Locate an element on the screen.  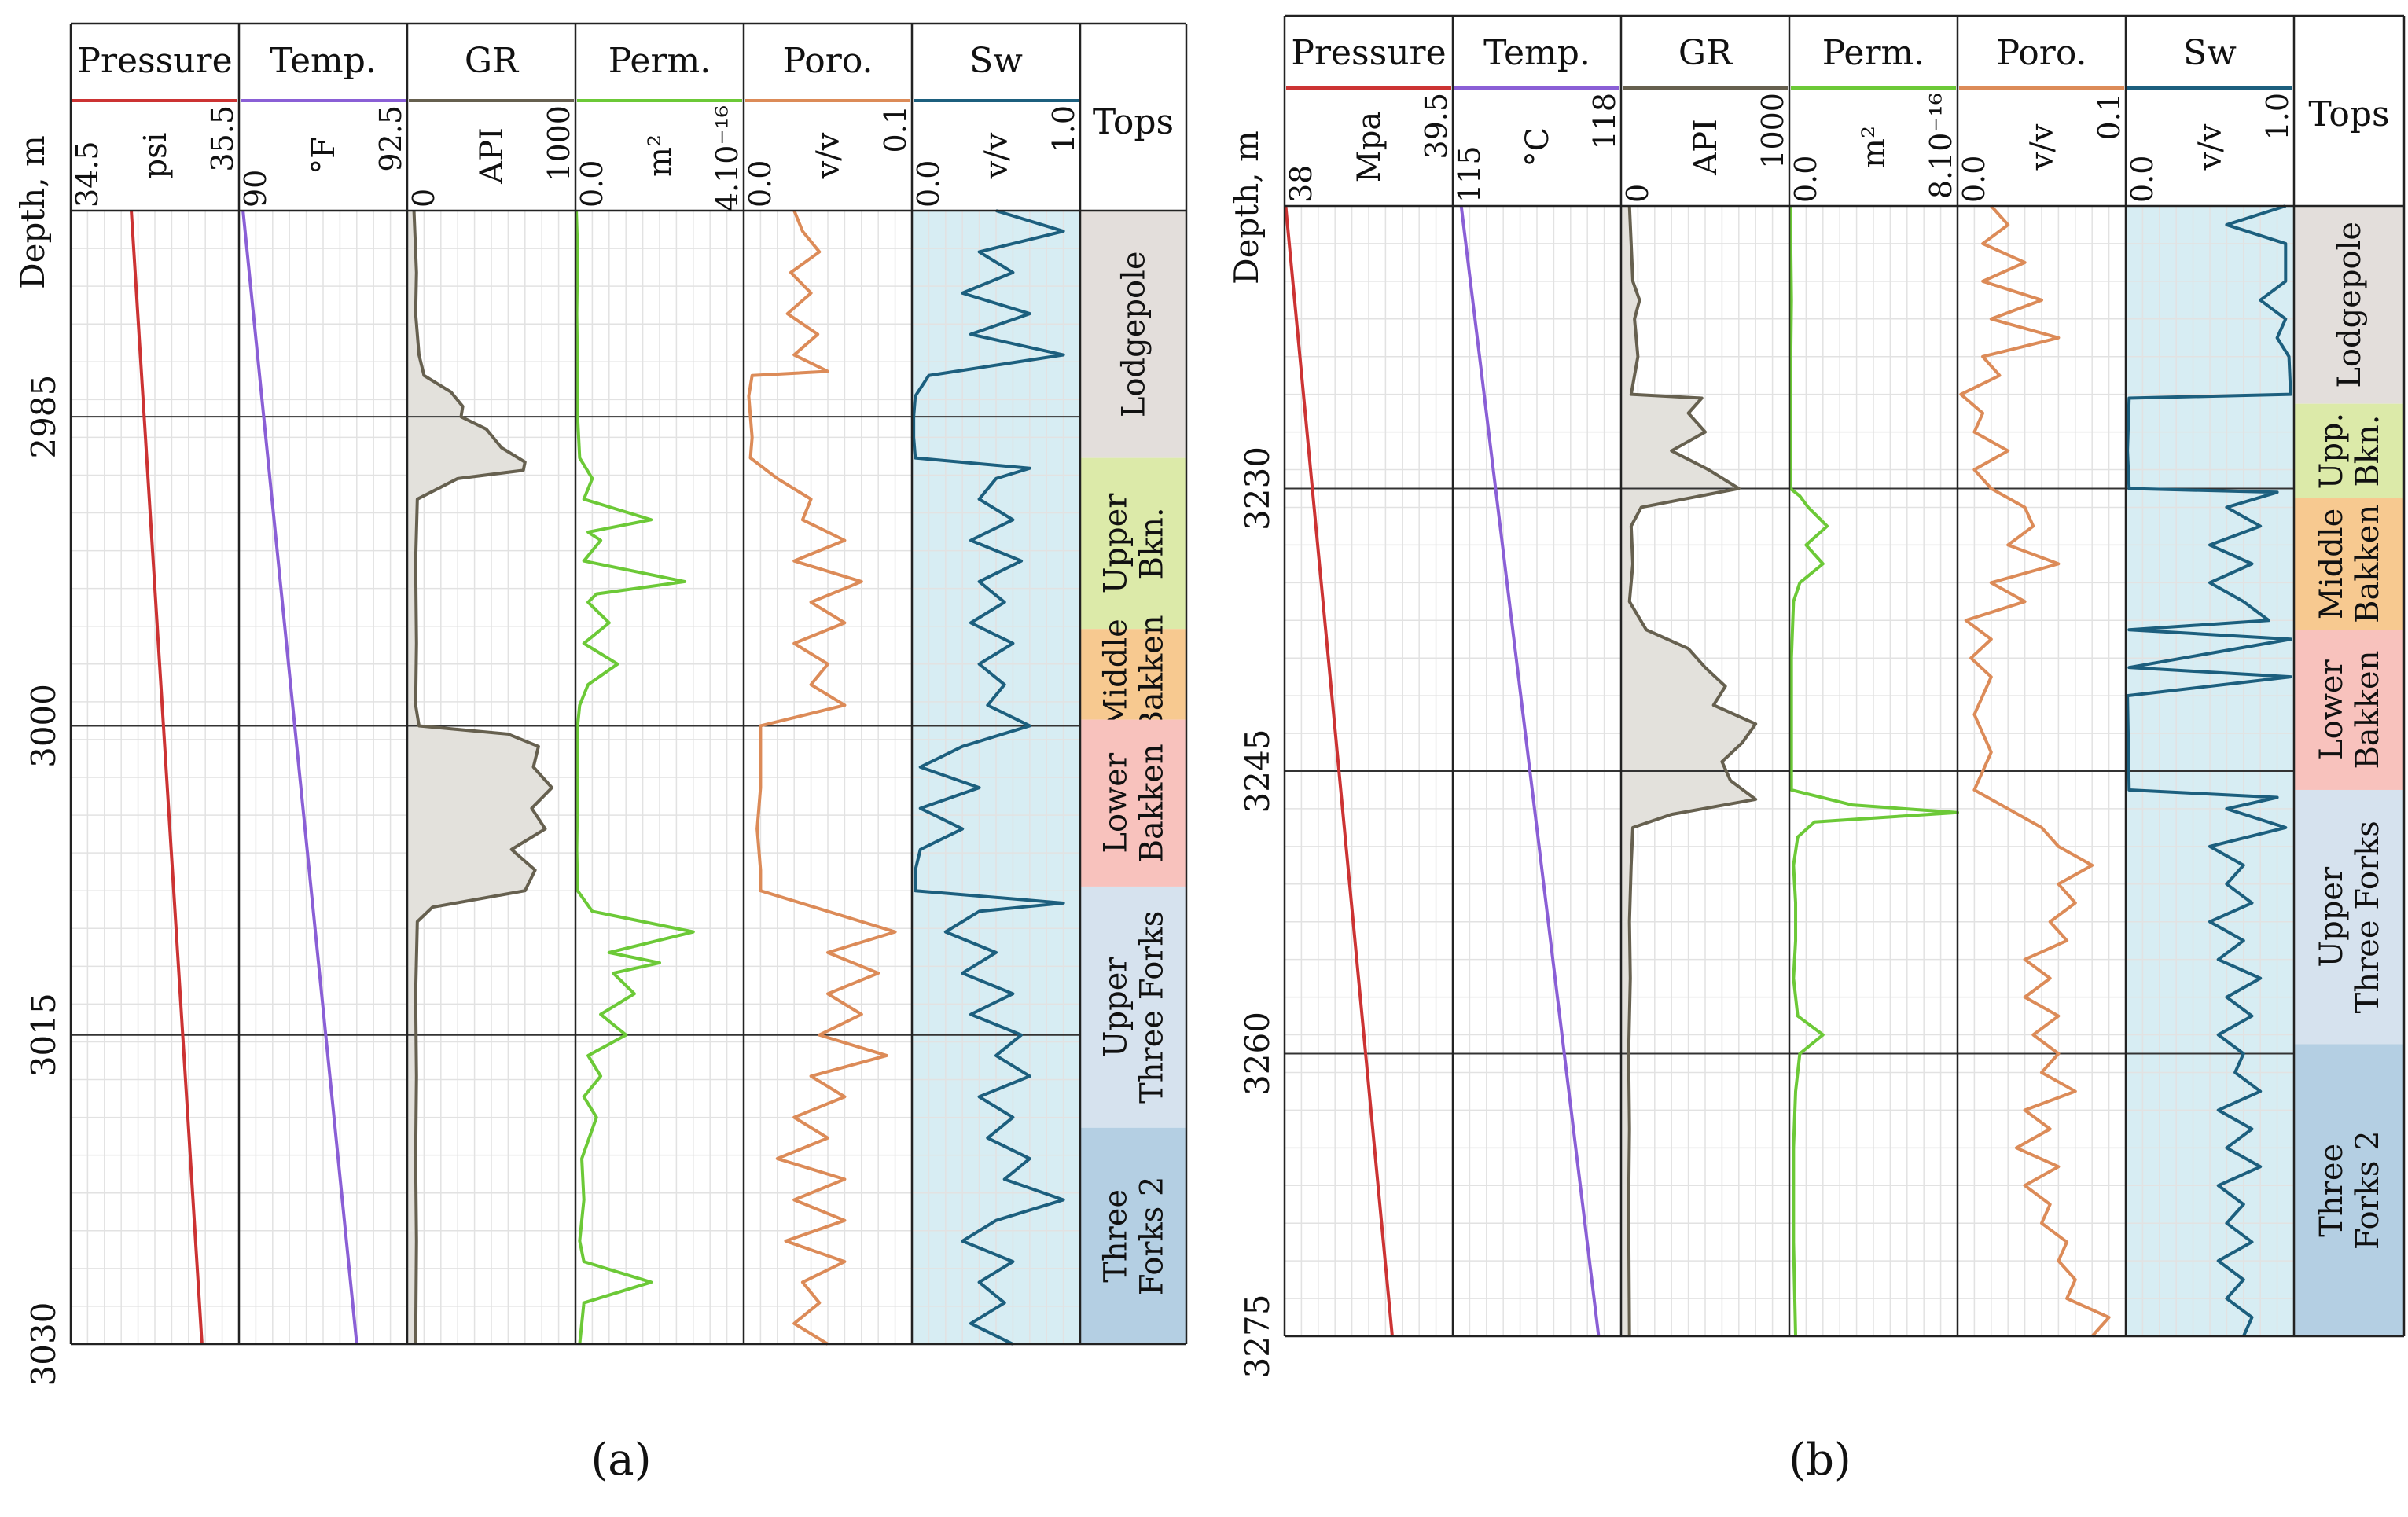
panel-label-a: (a) is located at coordinates (621, 1460).